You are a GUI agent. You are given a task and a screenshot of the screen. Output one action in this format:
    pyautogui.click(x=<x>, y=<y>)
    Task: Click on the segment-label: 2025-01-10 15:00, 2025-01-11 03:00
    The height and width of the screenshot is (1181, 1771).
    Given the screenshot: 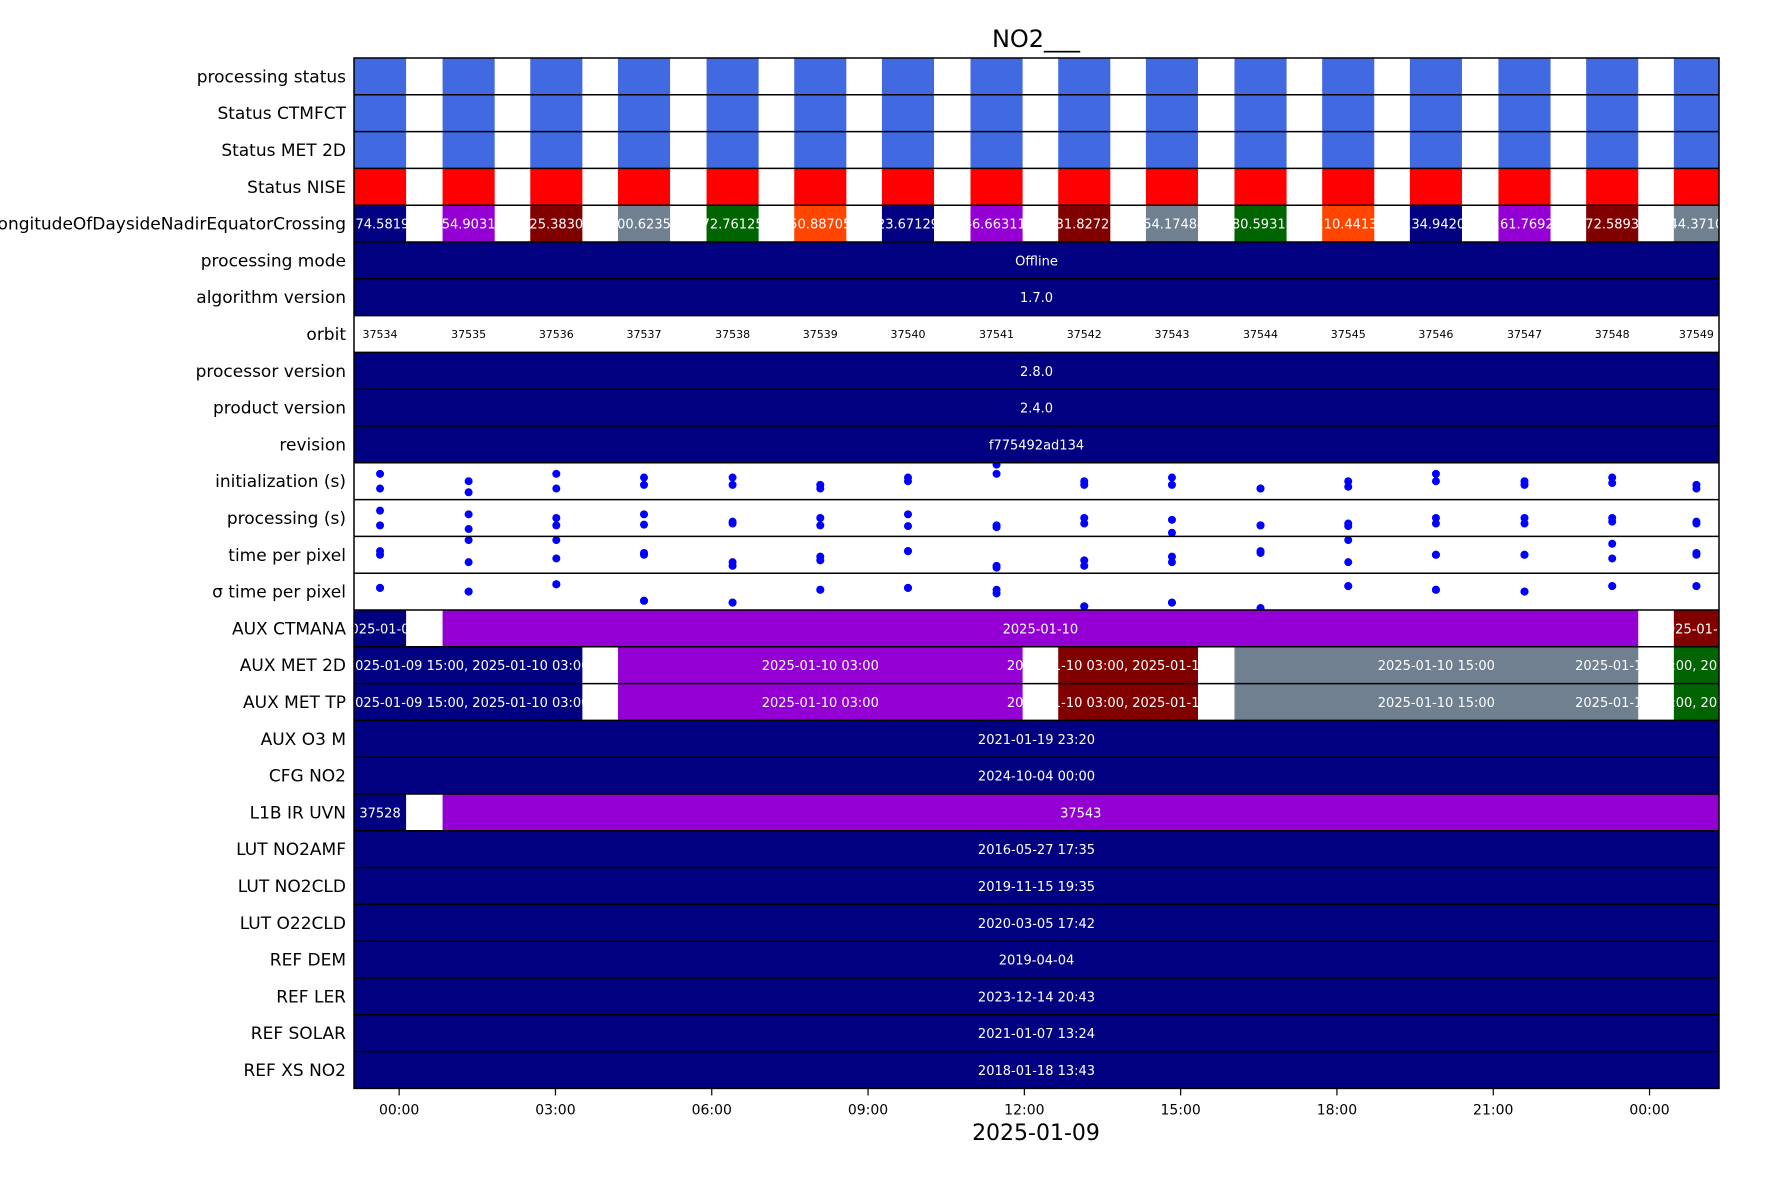 What is the action you would take?
    pyautogui.click(x=1673, y=703)
    